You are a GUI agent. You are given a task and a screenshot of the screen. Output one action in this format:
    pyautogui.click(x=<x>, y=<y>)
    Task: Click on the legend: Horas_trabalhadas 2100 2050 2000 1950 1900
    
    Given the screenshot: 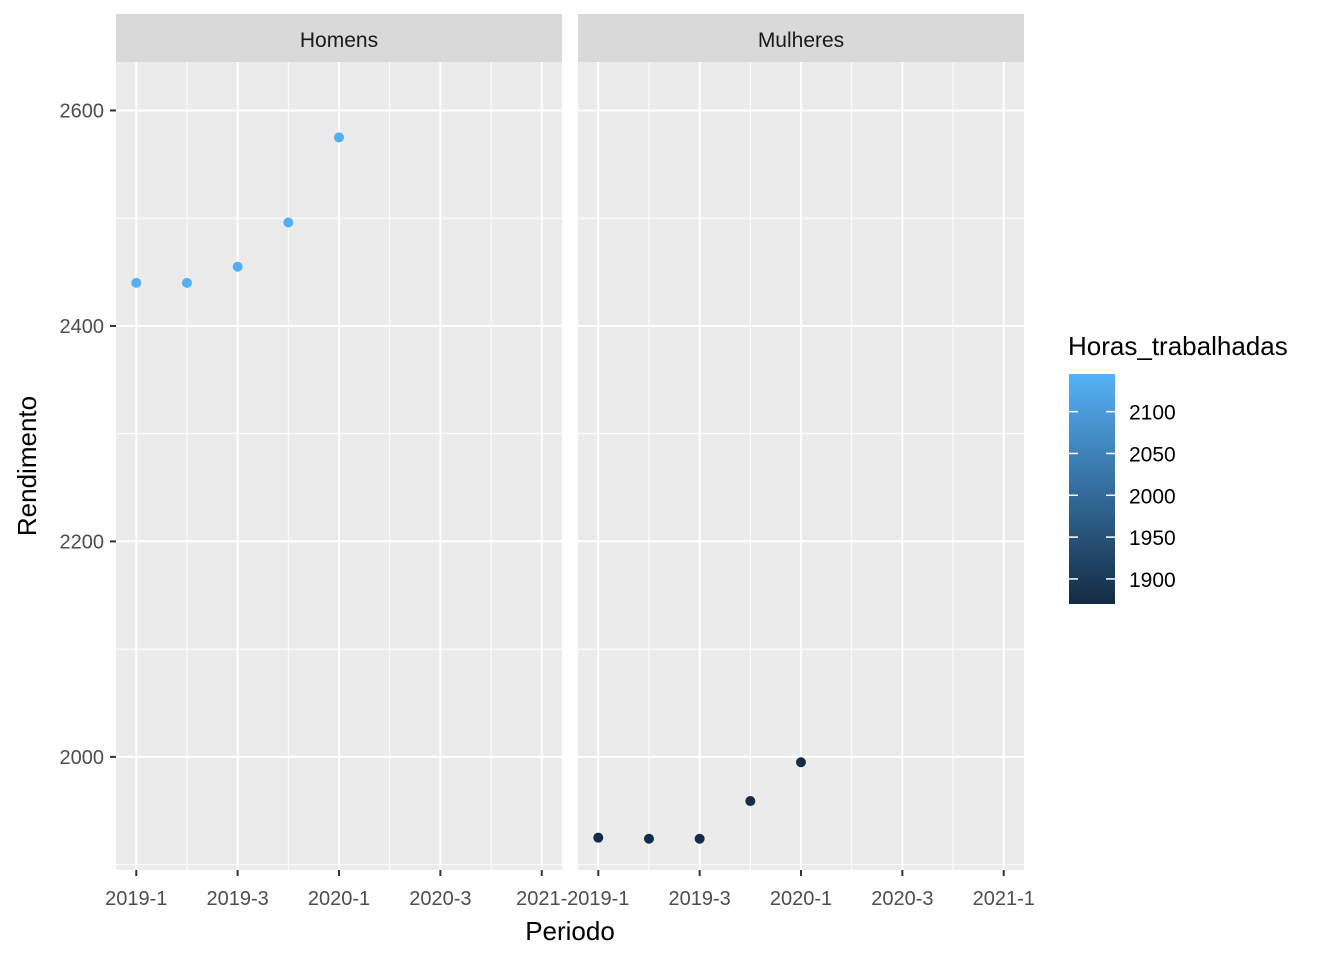 What is the action you would take?
    pyautogui.click(x=1178, y=467)
    